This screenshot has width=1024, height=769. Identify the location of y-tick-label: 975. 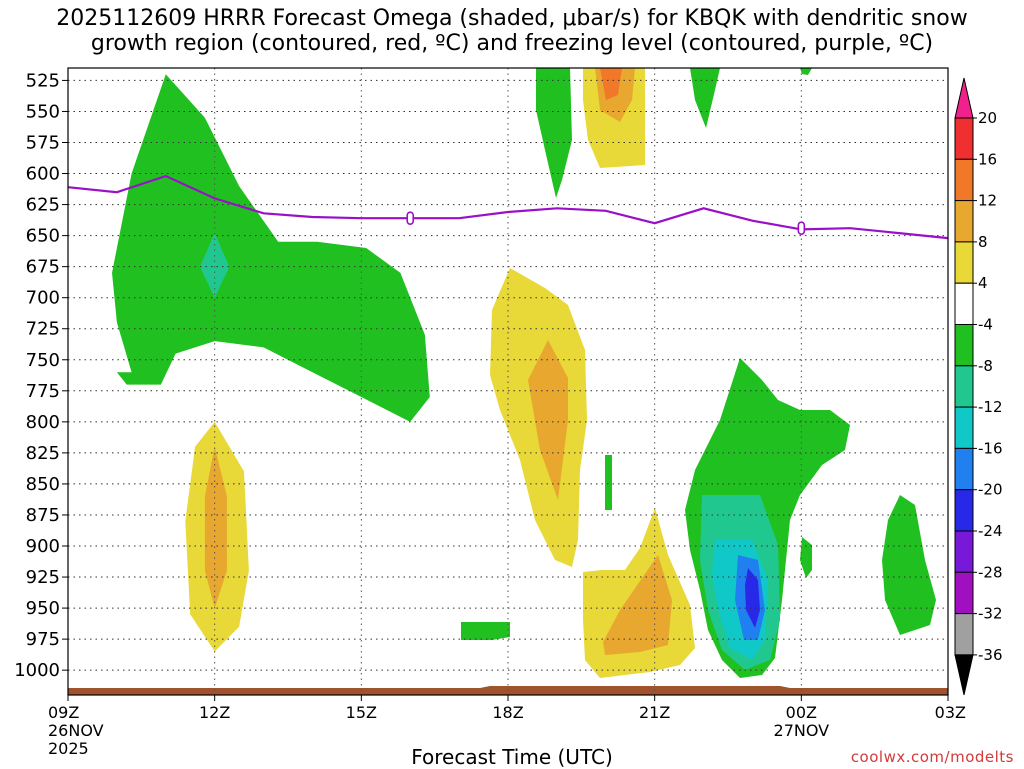
(43, 639).